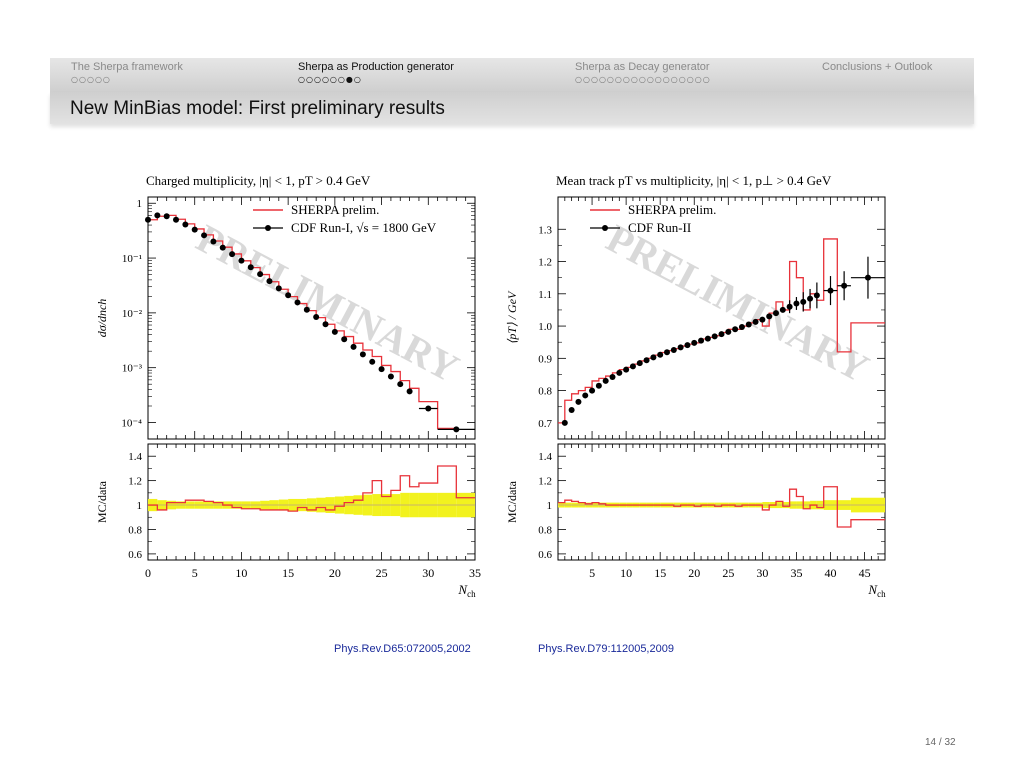 This screenshot has width=1024, height=768. I want to click on legend-data-label: CDF Run-II, so click(659, 227).